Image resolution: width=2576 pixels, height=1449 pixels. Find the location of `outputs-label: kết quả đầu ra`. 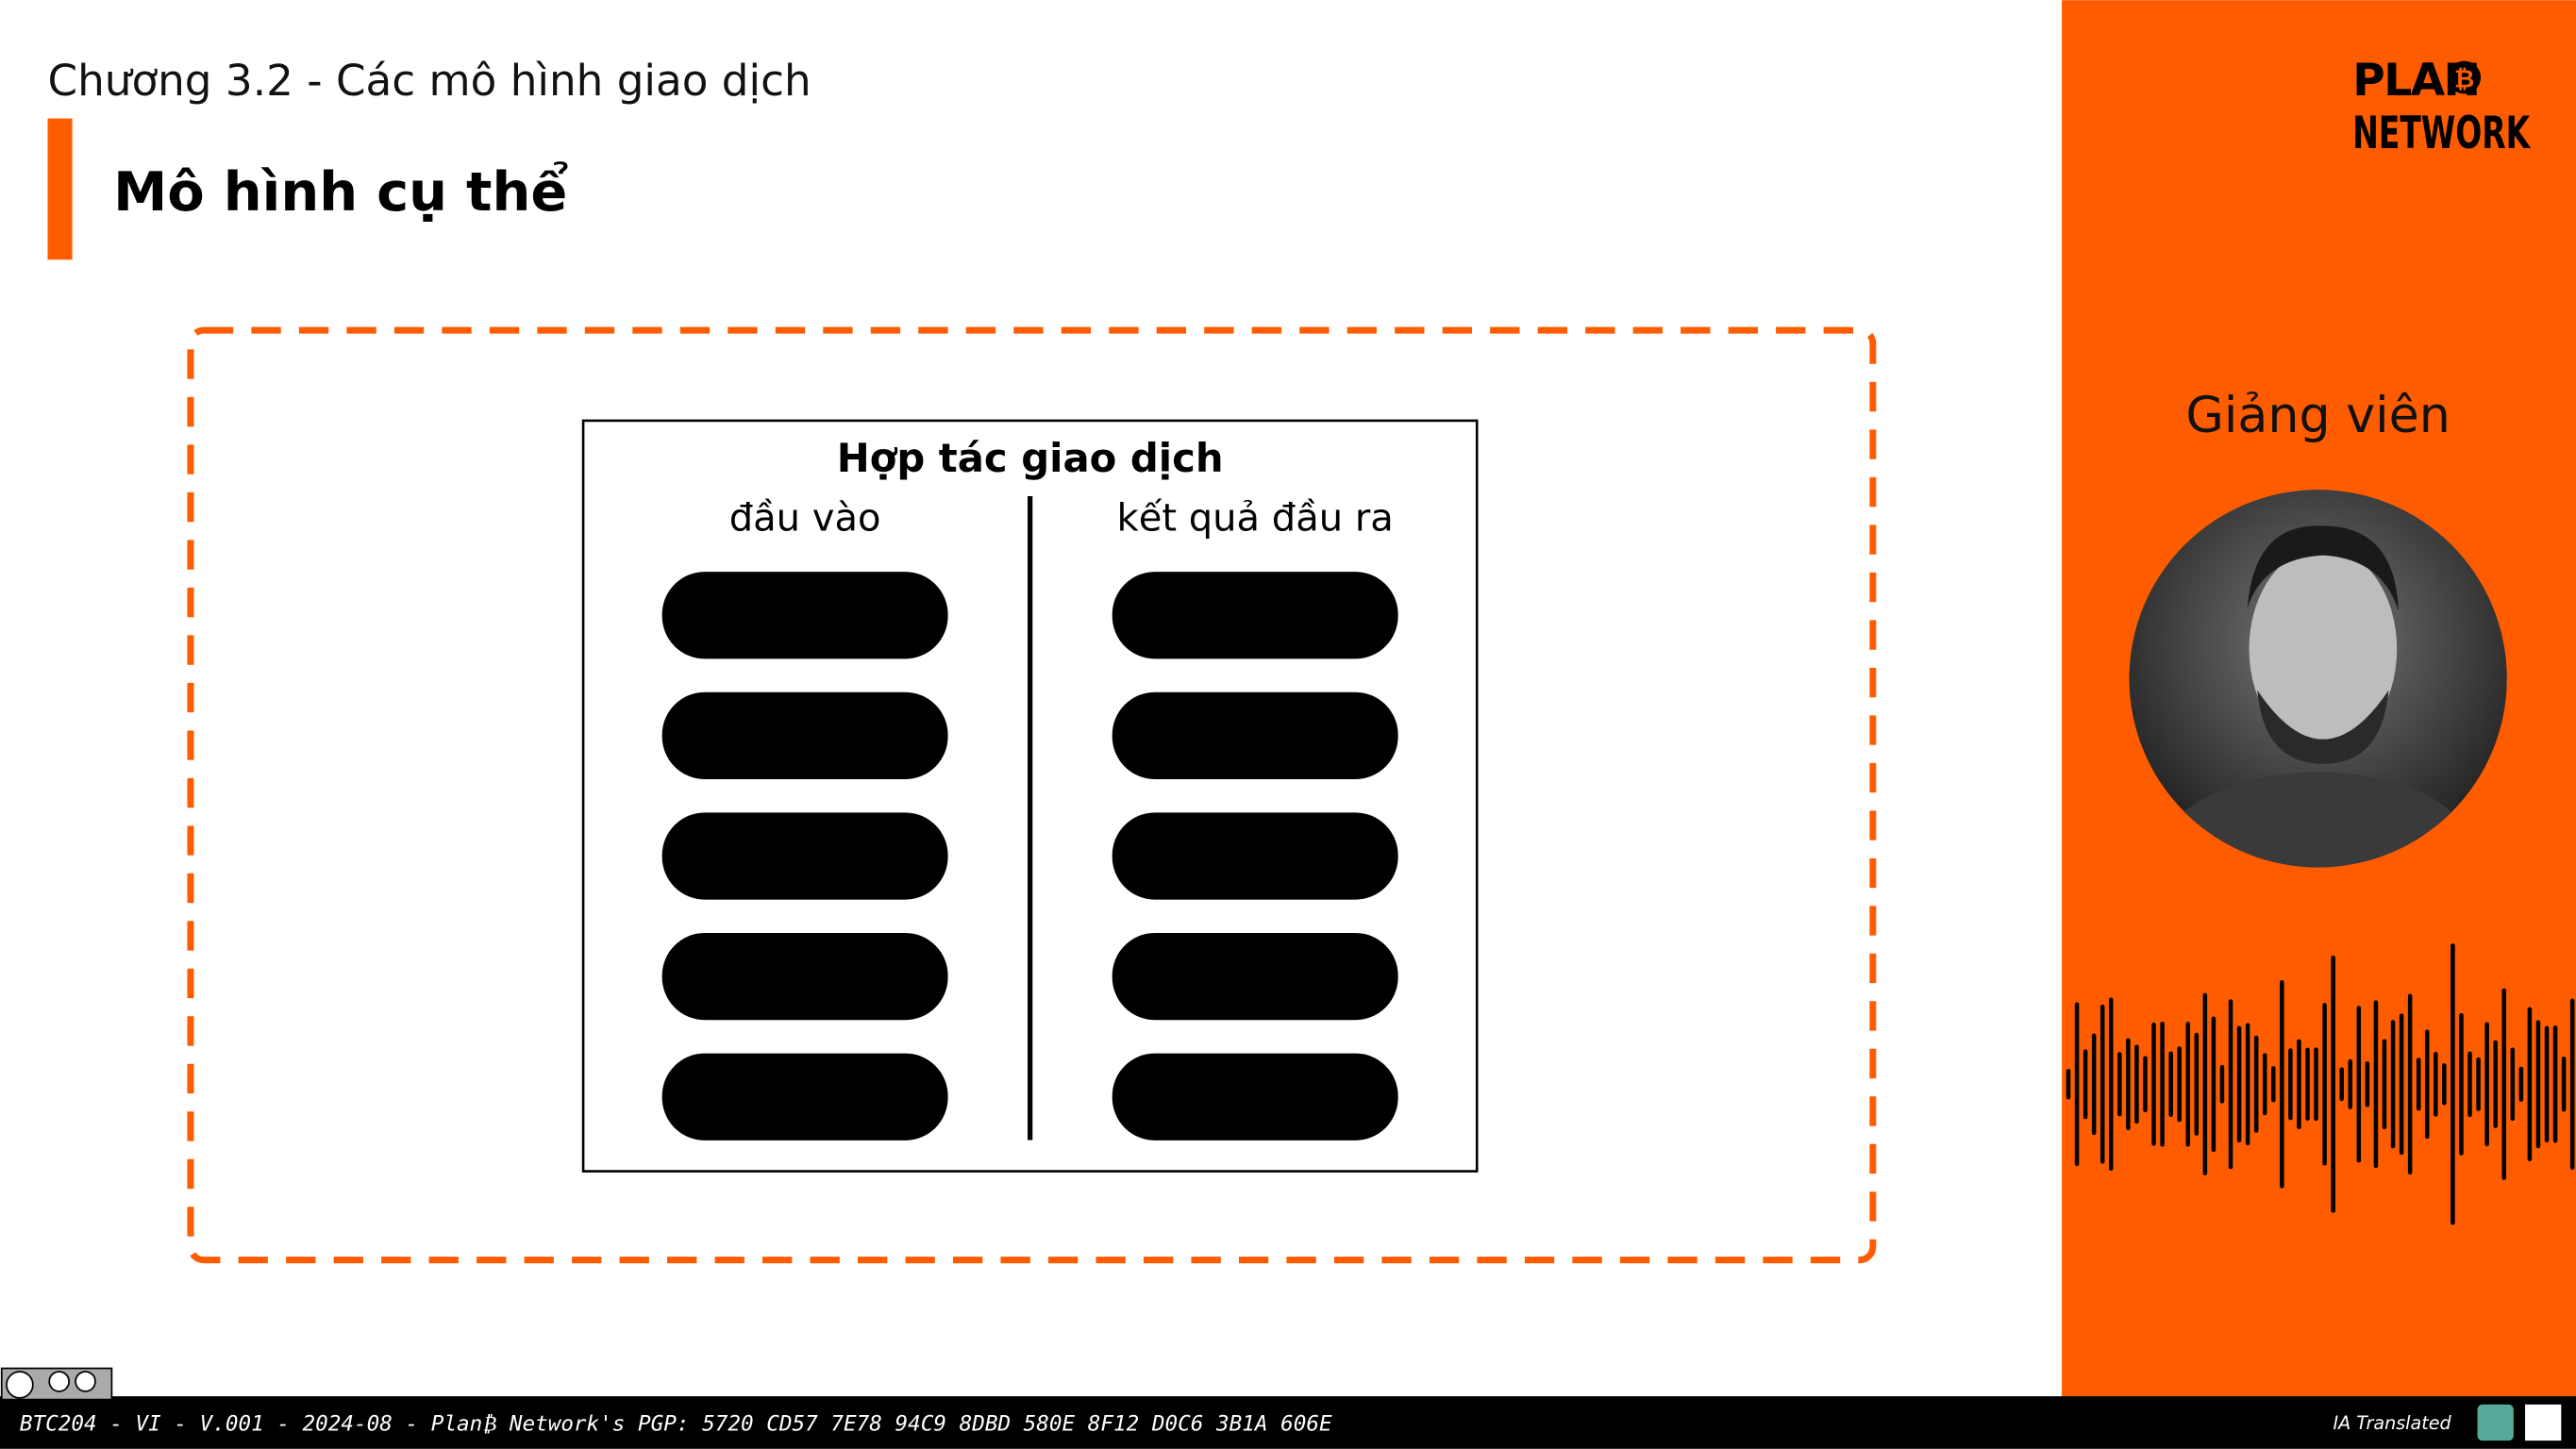

outputs-label: kết quả đầu ra is located at coordinates (1255, 519).